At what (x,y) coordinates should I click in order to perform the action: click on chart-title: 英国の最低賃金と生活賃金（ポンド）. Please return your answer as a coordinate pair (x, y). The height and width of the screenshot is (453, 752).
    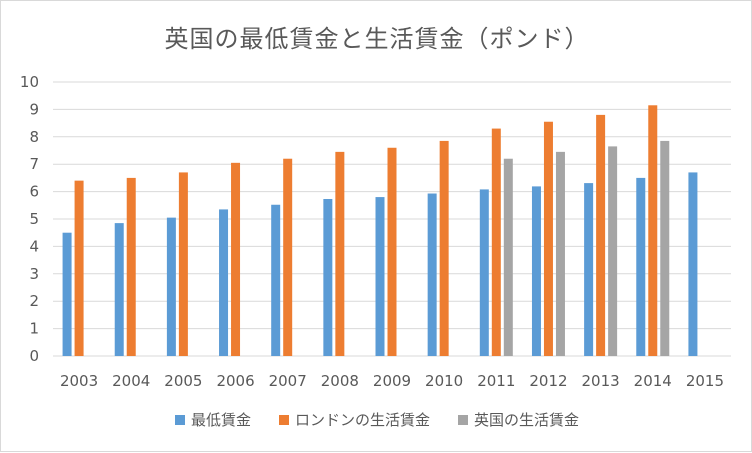
    Looking at the image, I should click on (377, 39).